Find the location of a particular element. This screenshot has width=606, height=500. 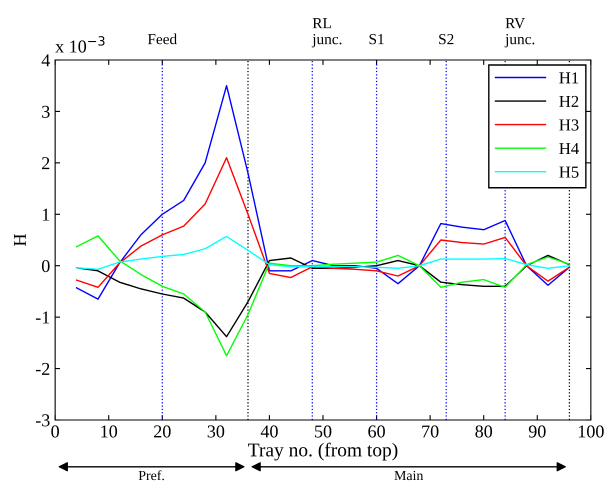

x-tick-label: 0 is located at coordinates (55, 431).